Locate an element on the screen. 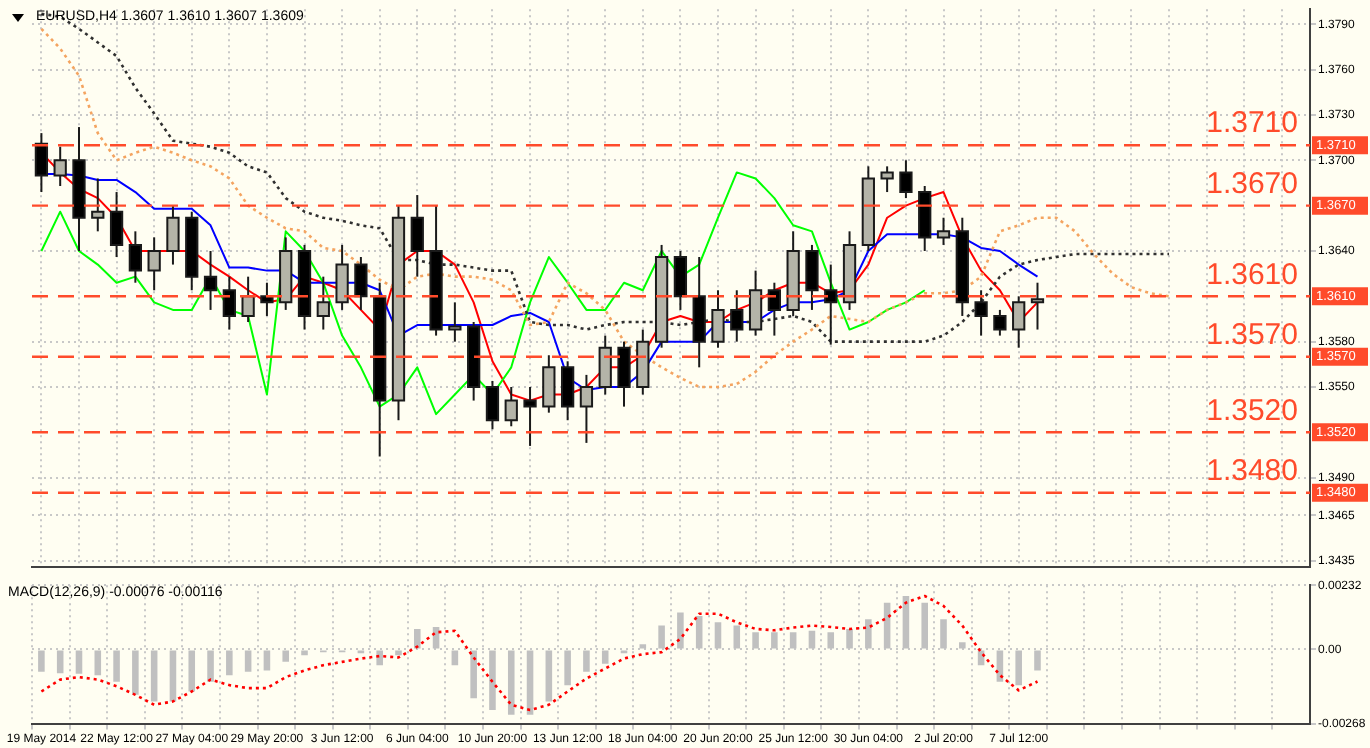 The width and height of the screenshot is (1370, 748). ref-line-label: 1.3570 is located at coordinates (1252, 335).